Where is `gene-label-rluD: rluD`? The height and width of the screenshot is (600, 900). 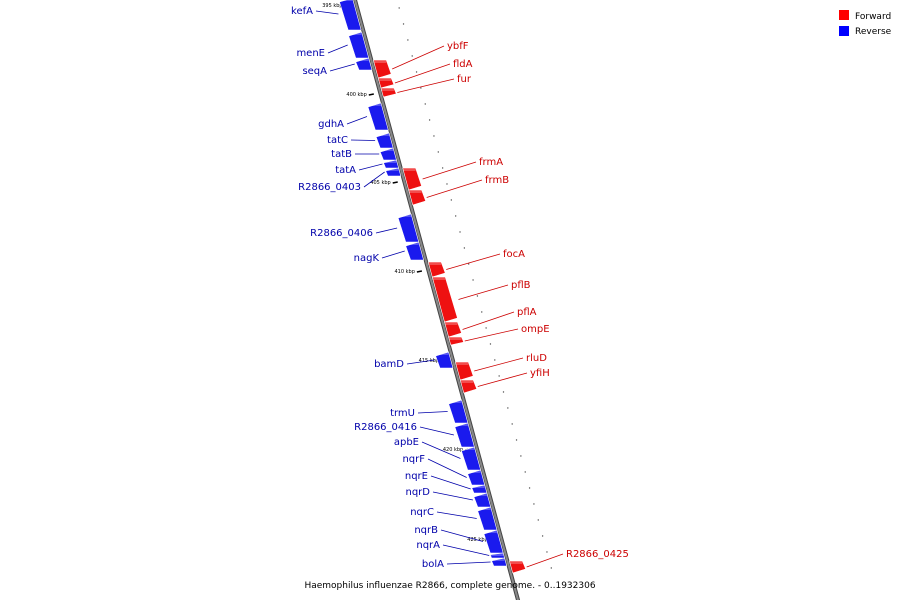
gene-label-rluD: rluD is located at coordinates (536, 358).